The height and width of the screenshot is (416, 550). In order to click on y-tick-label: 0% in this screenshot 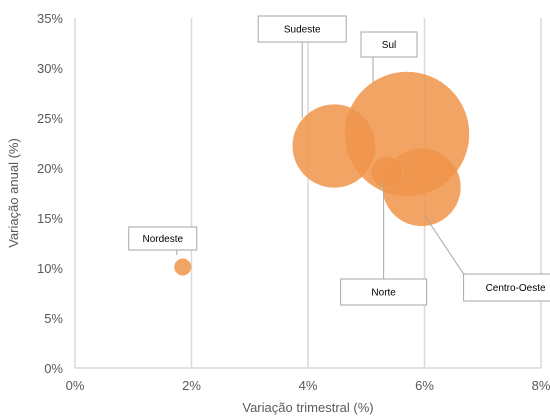, I will do `click(53, 368)`.